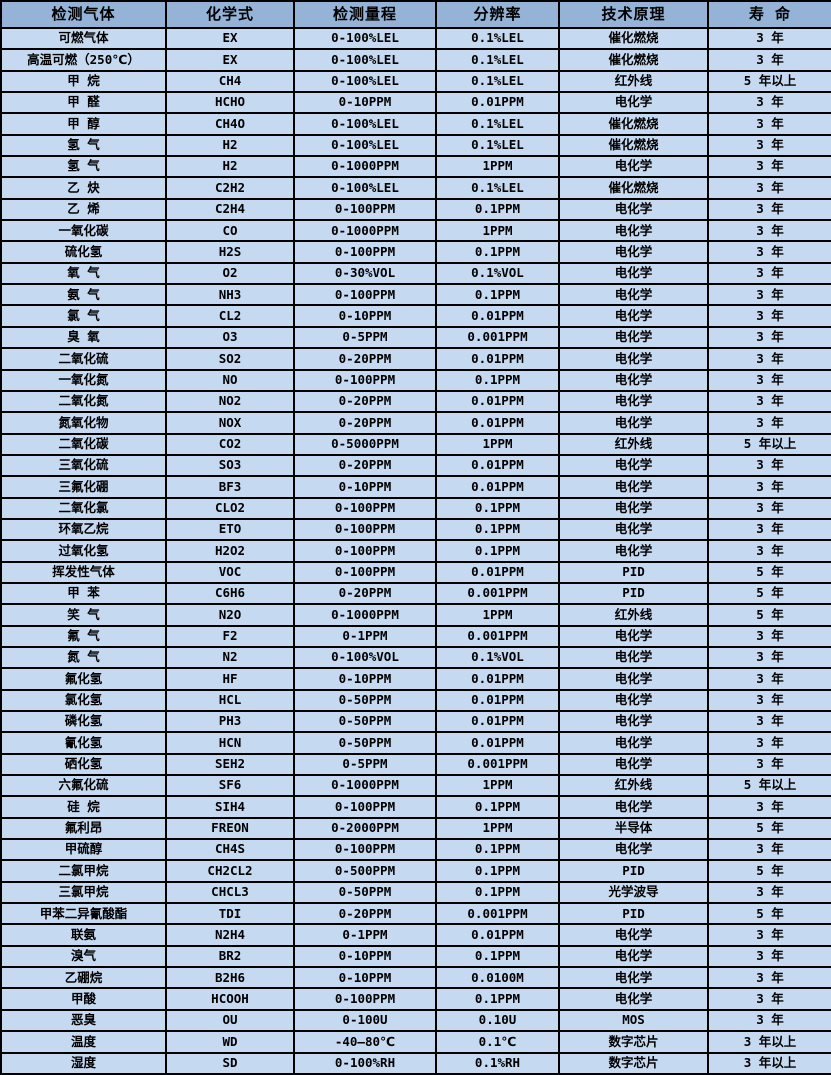  What do you see at coordinates (230, 81) in the screenshot?
I see `cell-formula: CH4` at bounding box center [230, 81].